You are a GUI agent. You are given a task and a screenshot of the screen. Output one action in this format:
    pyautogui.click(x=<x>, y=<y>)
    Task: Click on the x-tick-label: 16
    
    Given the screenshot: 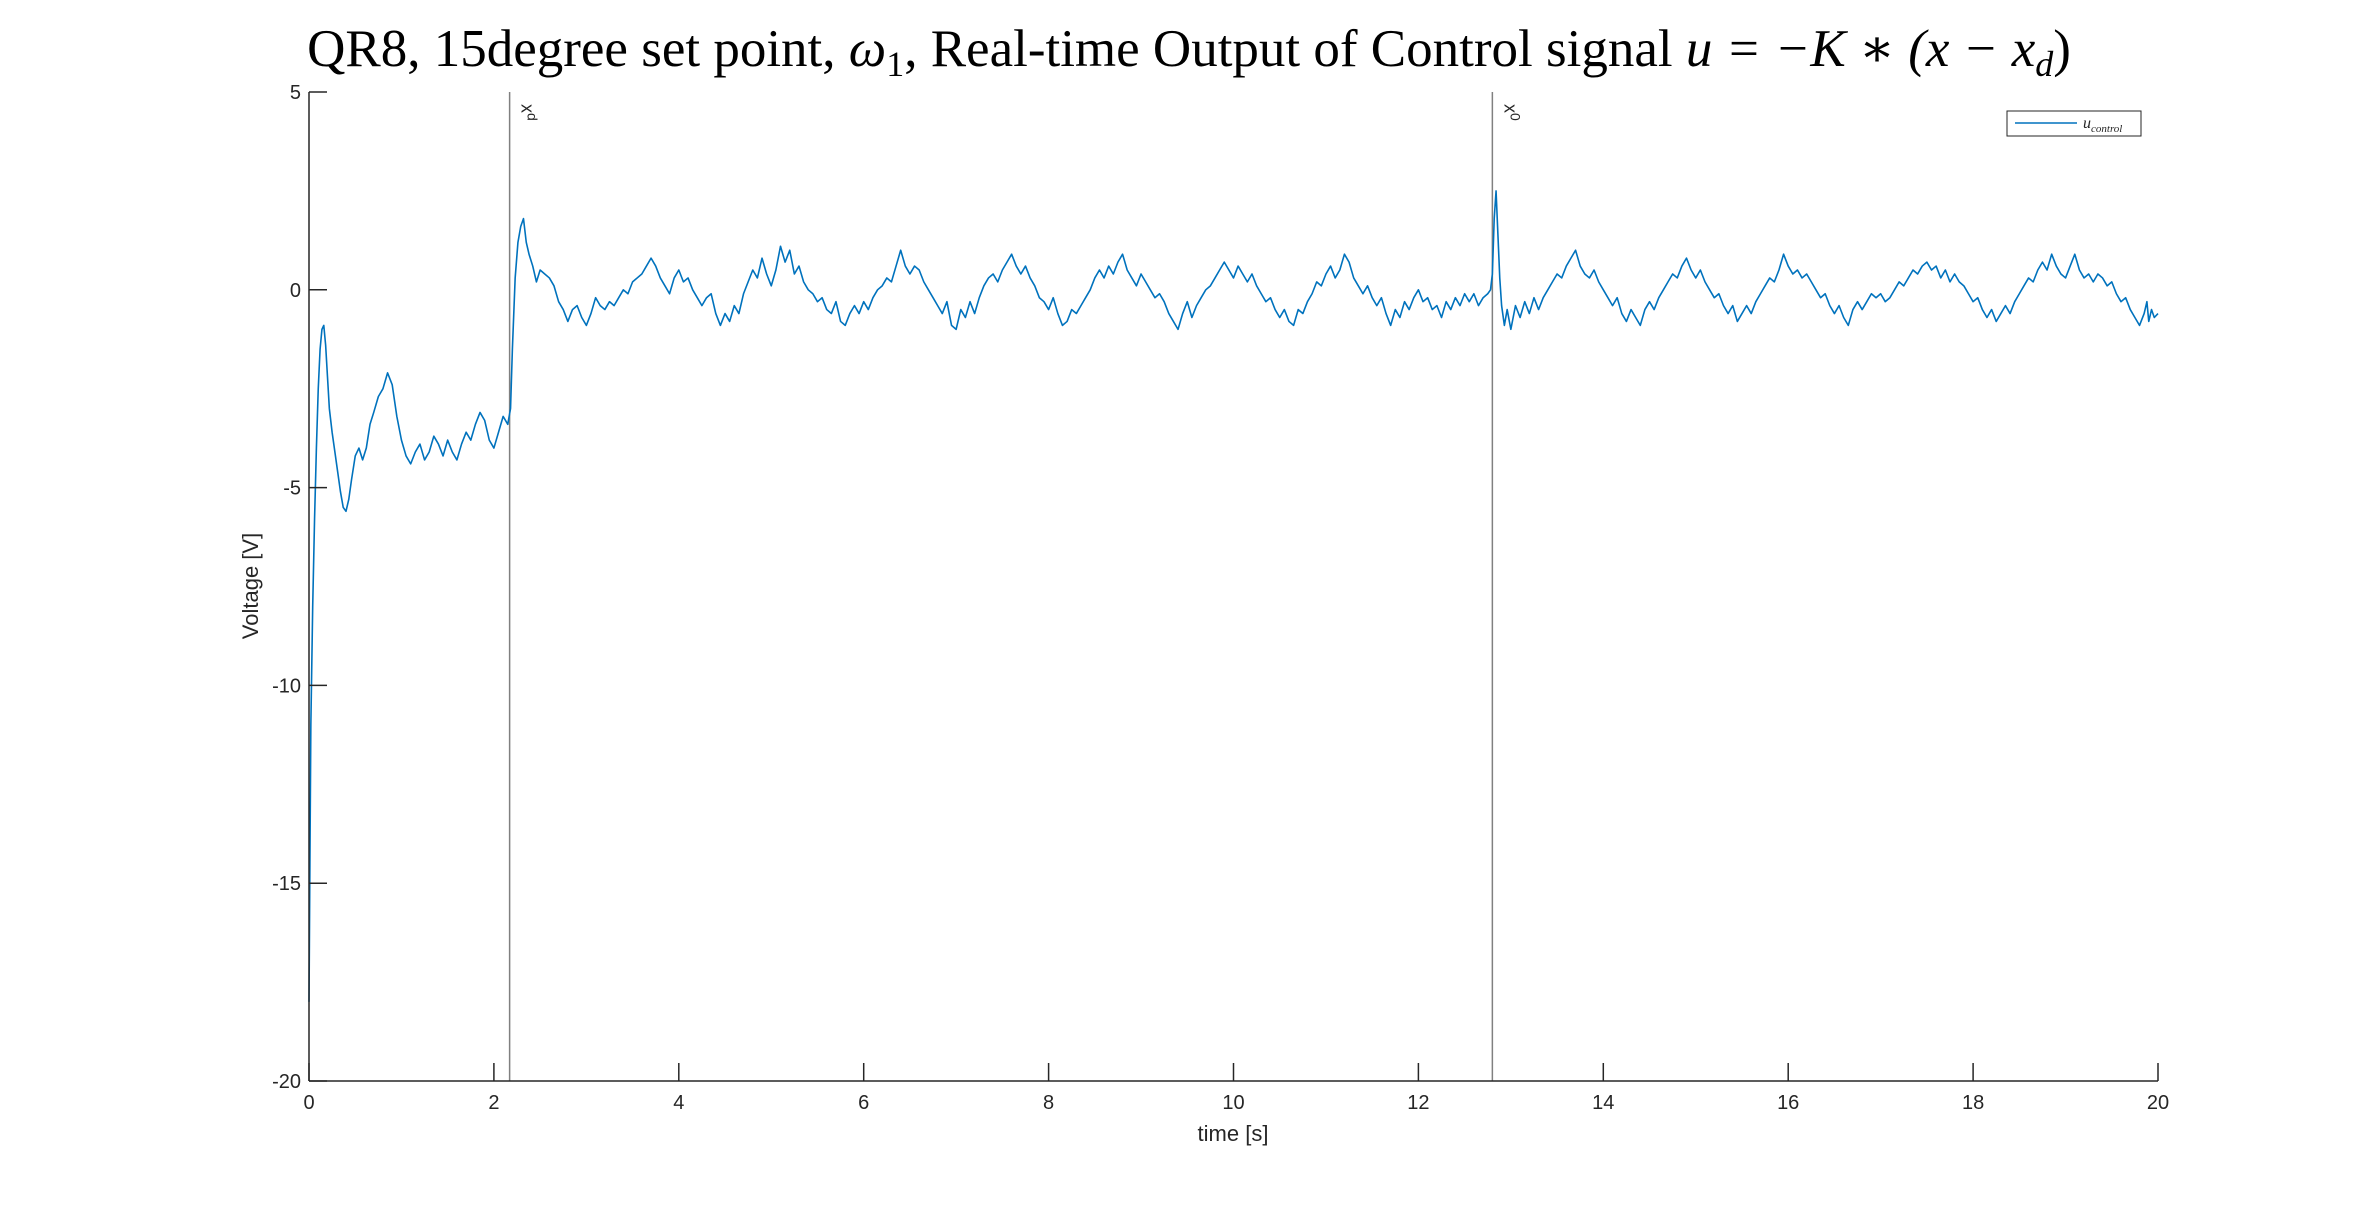 What is the action you would take?
    pyautogui.click(x=1788, y=1103)
    